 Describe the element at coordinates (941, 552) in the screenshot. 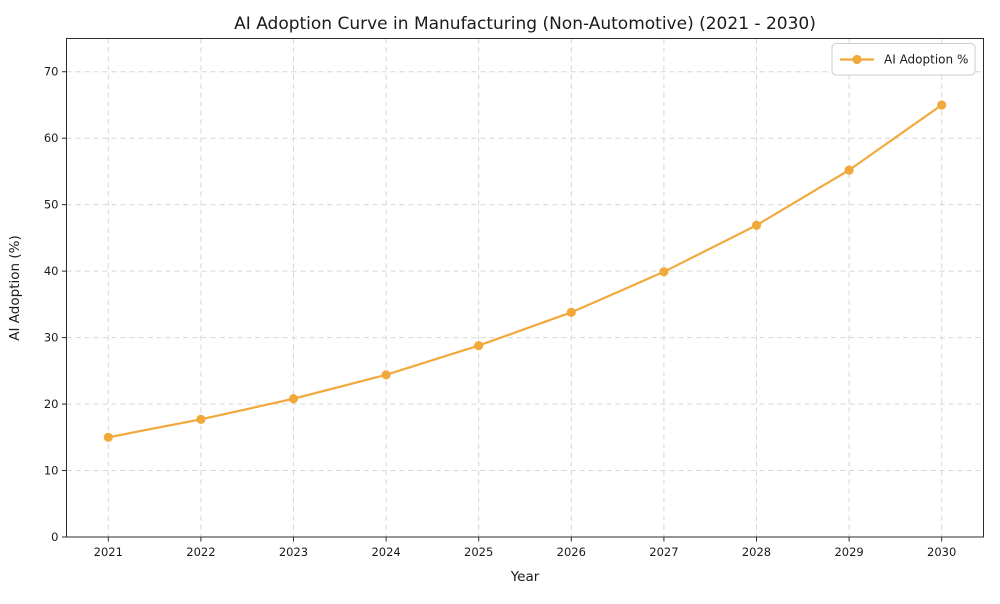

I see `x-tick-label: 2030` at that location.